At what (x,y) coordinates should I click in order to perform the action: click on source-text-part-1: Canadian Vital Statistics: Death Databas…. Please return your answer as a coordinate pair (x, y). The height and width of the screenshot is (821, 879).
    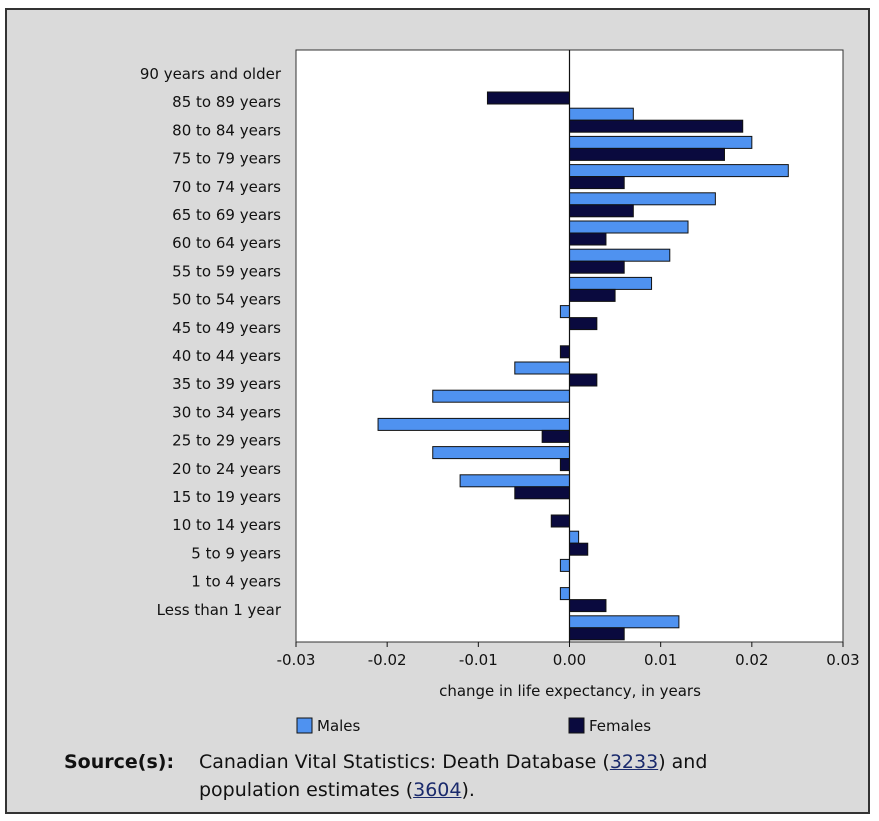
    Looking at the image, I should click on (404, 762).